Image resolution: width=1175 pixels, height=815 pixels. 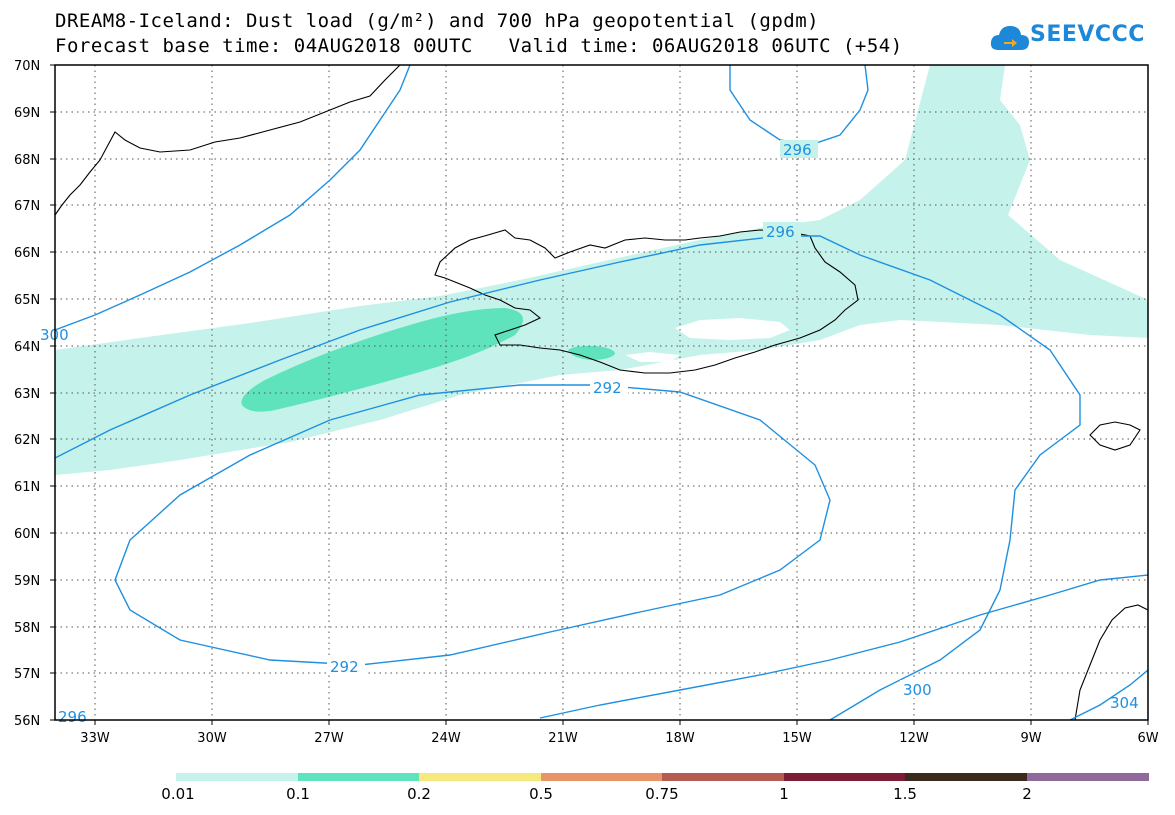 What do you see at coordinates (1087, 34) in the screenshot?
I see `logo-text: SEEVCCC` at bounding box center [1087, 34].